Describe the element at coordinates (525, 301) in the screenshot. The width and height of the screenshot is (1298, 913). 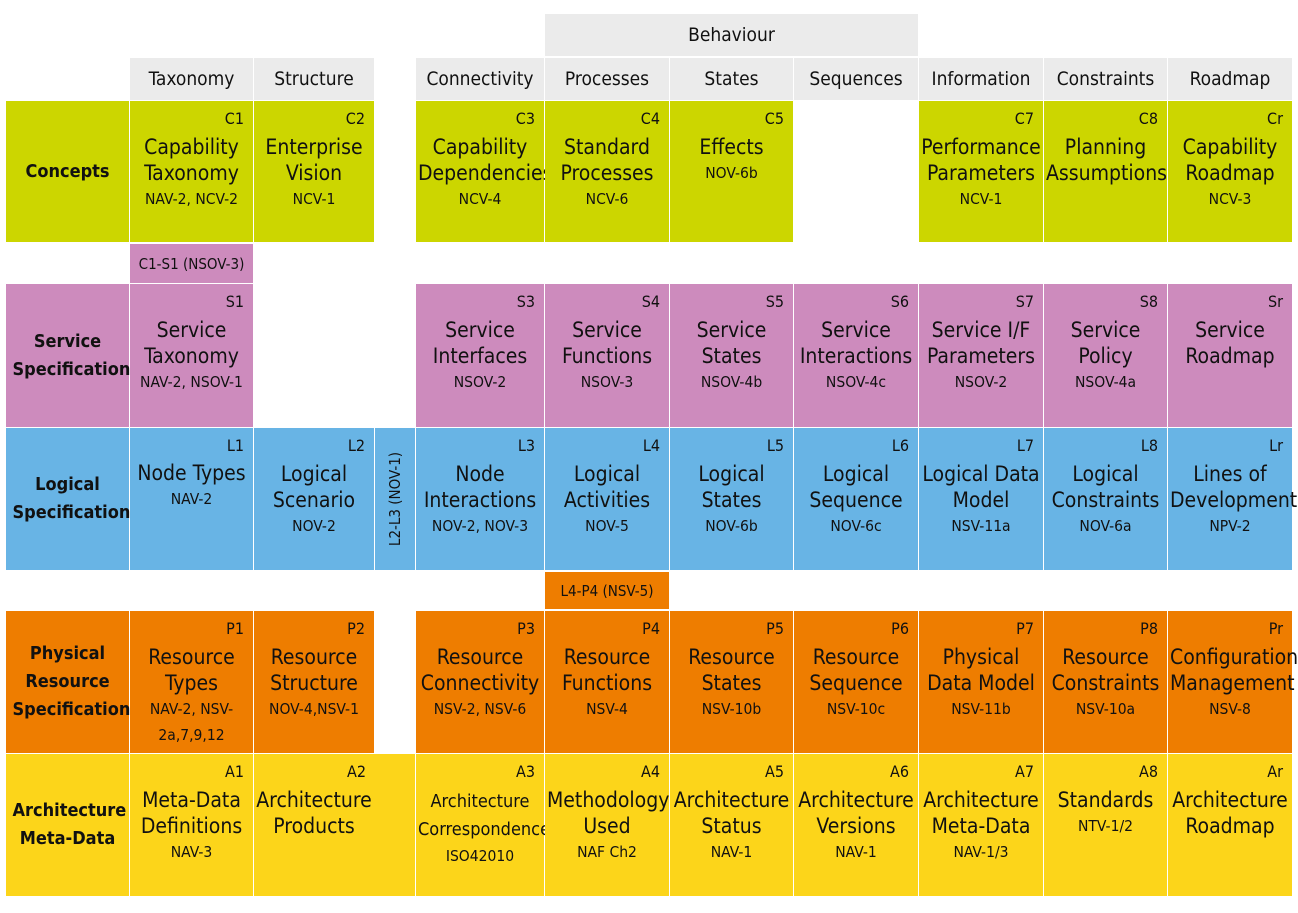
I see `cell-code: S3` at that location.